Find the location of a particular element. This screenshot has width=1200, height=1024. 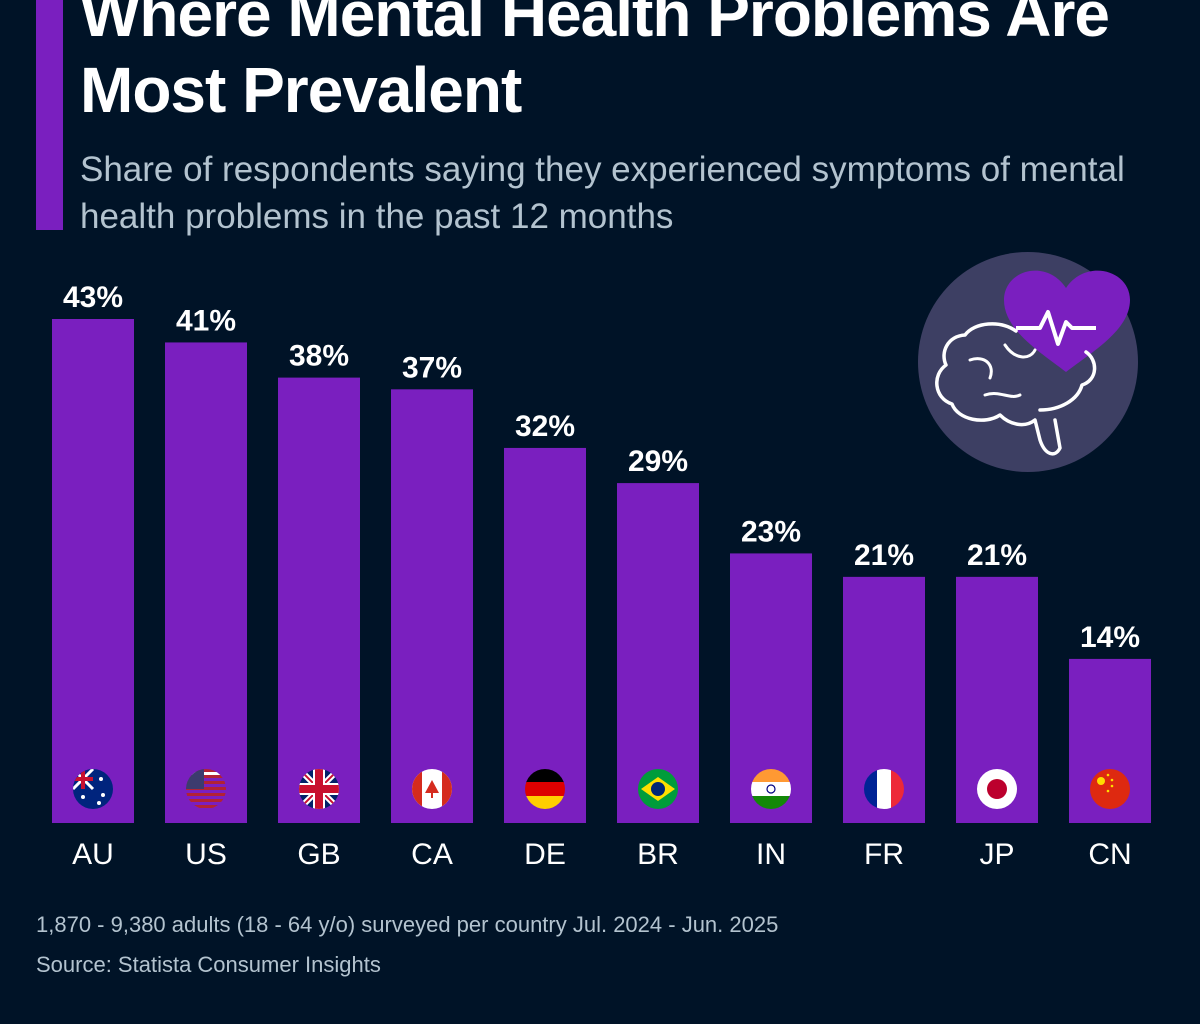

accent-bar is located at coordinates (49, 115).